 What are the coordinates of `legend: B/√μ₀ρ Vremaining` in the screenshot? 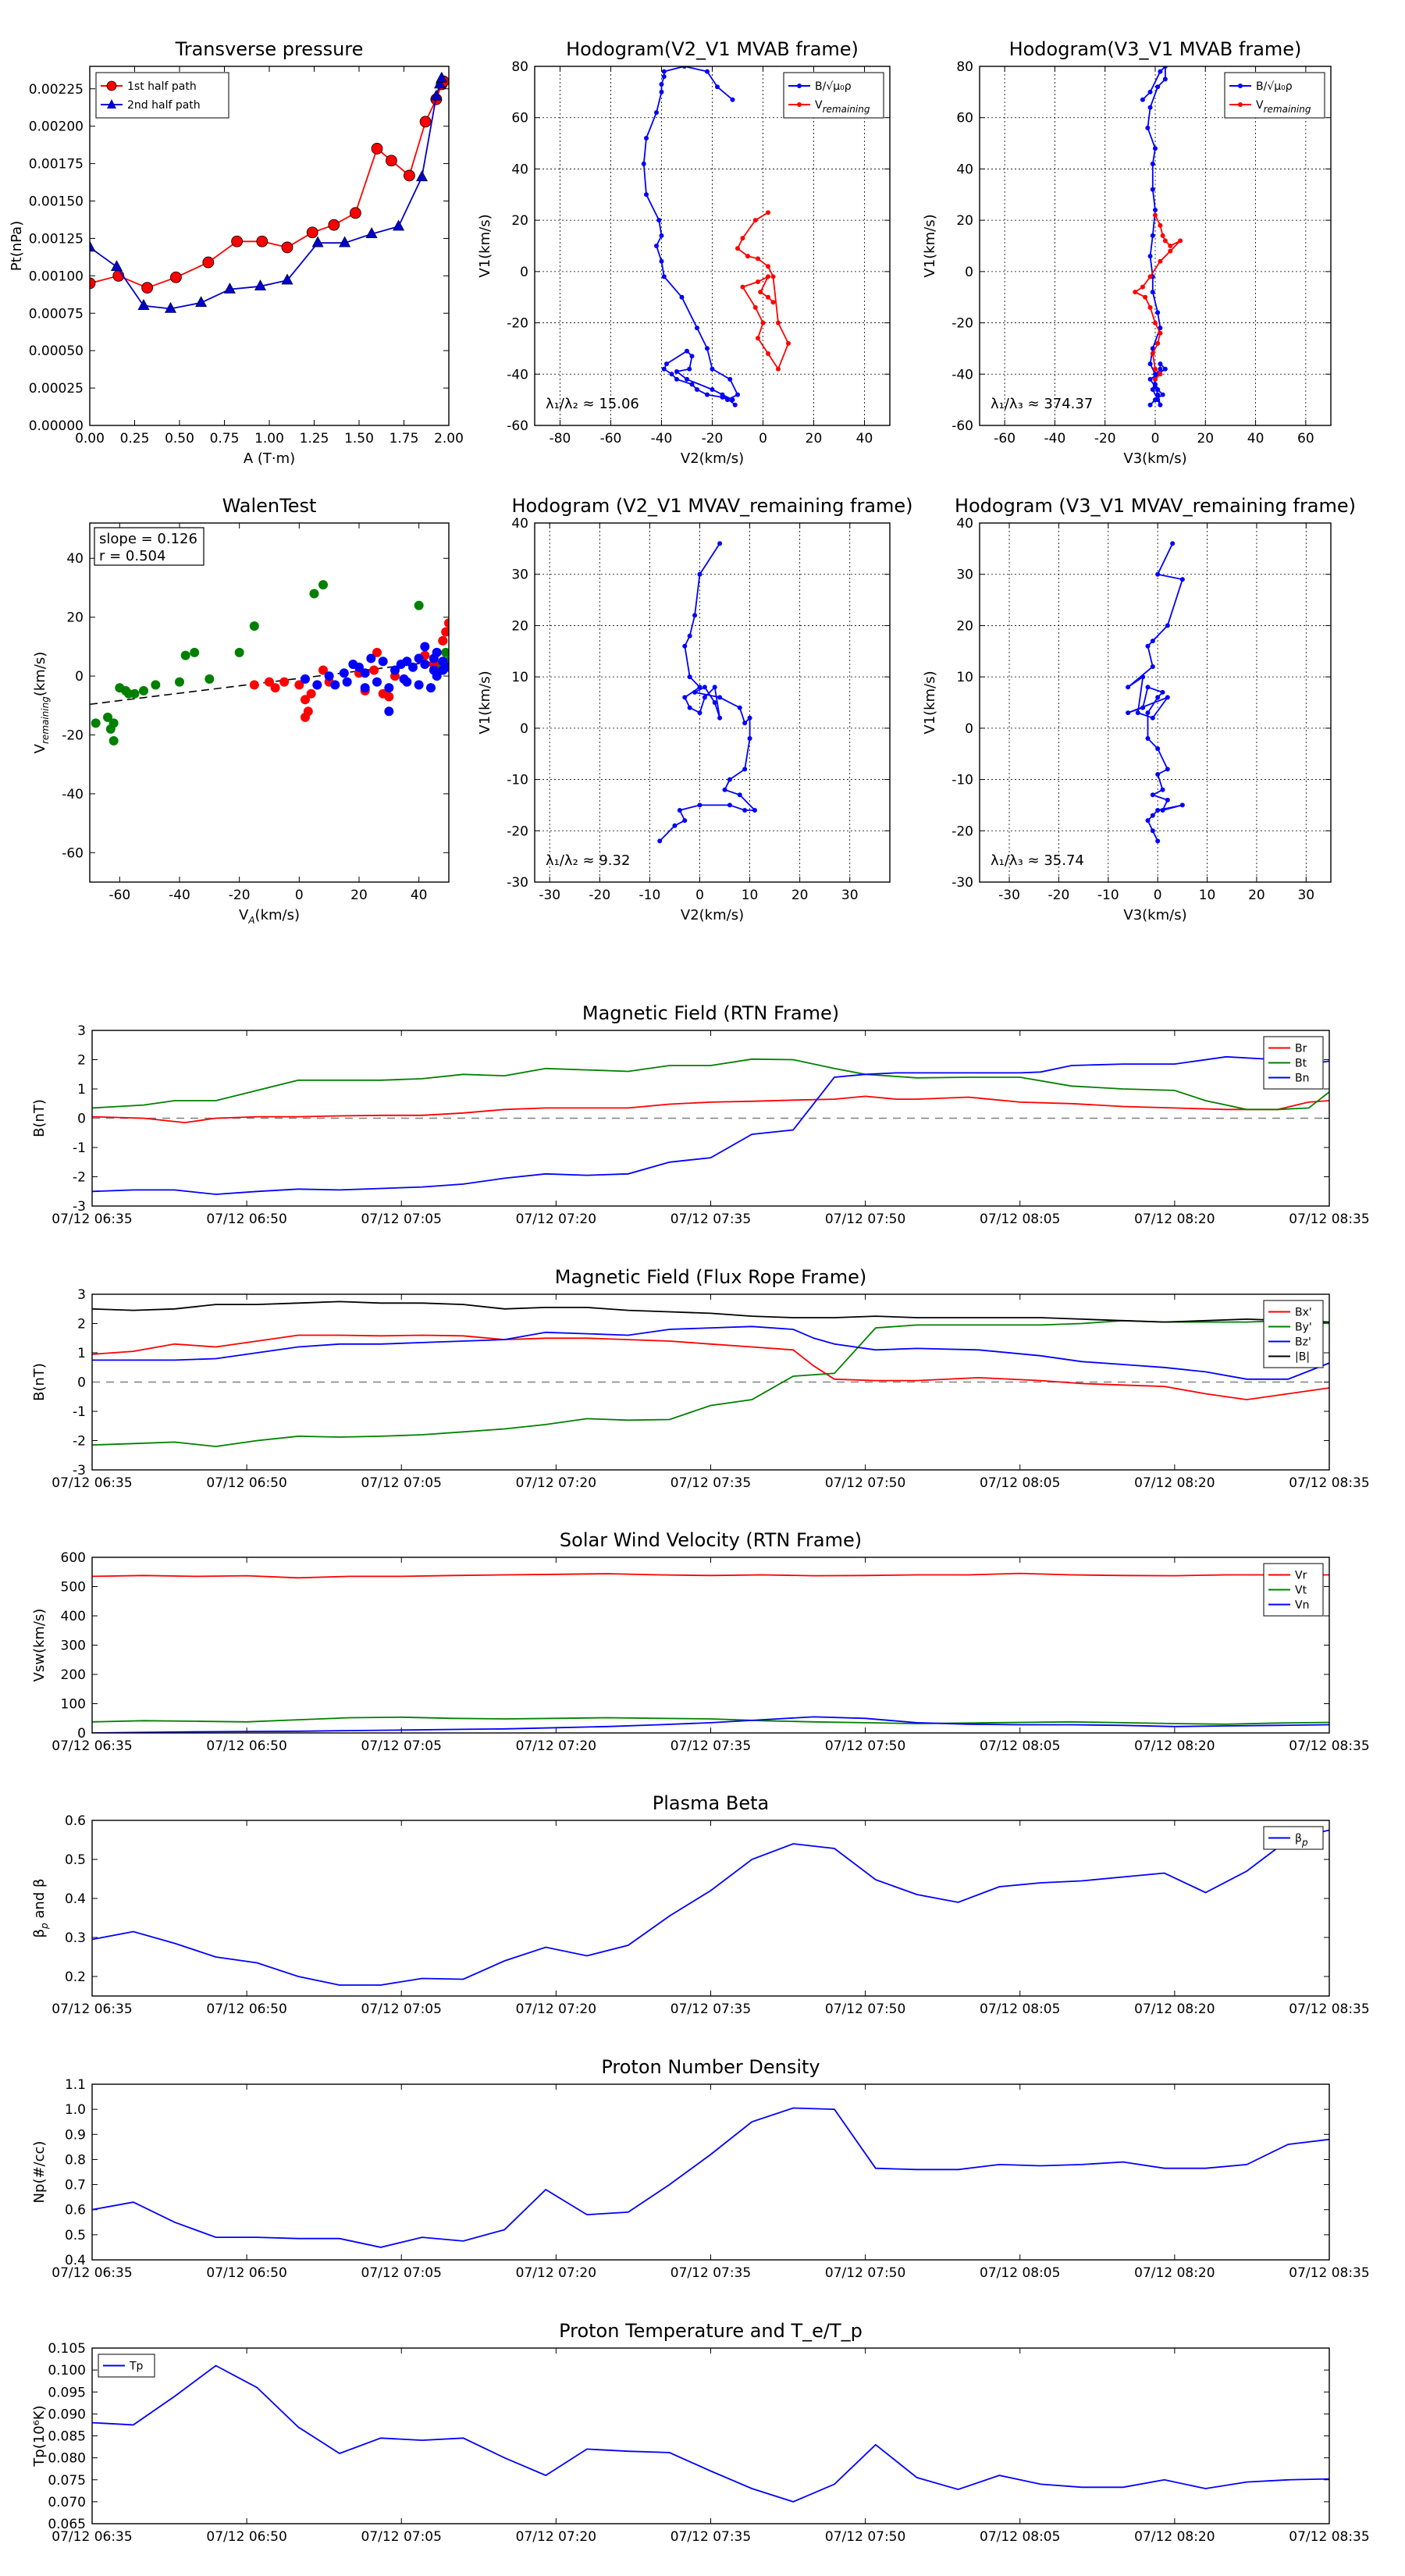 It's located at (1275, 95).